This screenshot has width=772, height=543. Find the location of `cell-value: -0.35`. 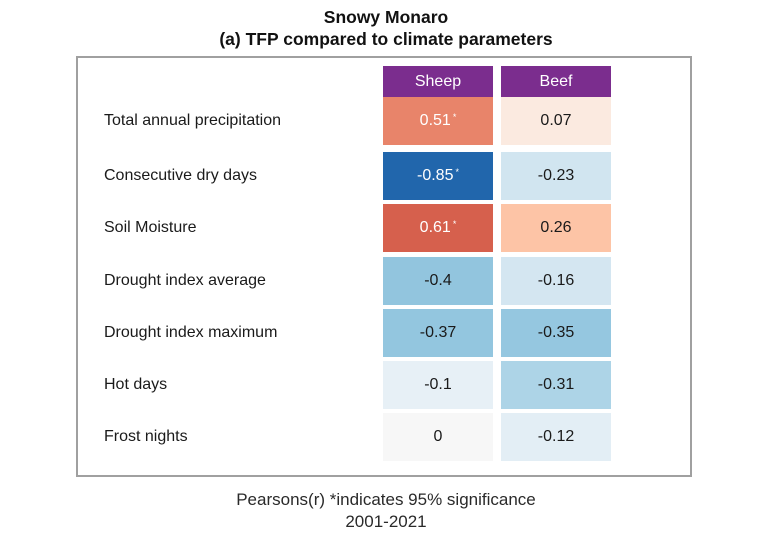

cell-value: -0.35 is located at coordinates (556, 332).